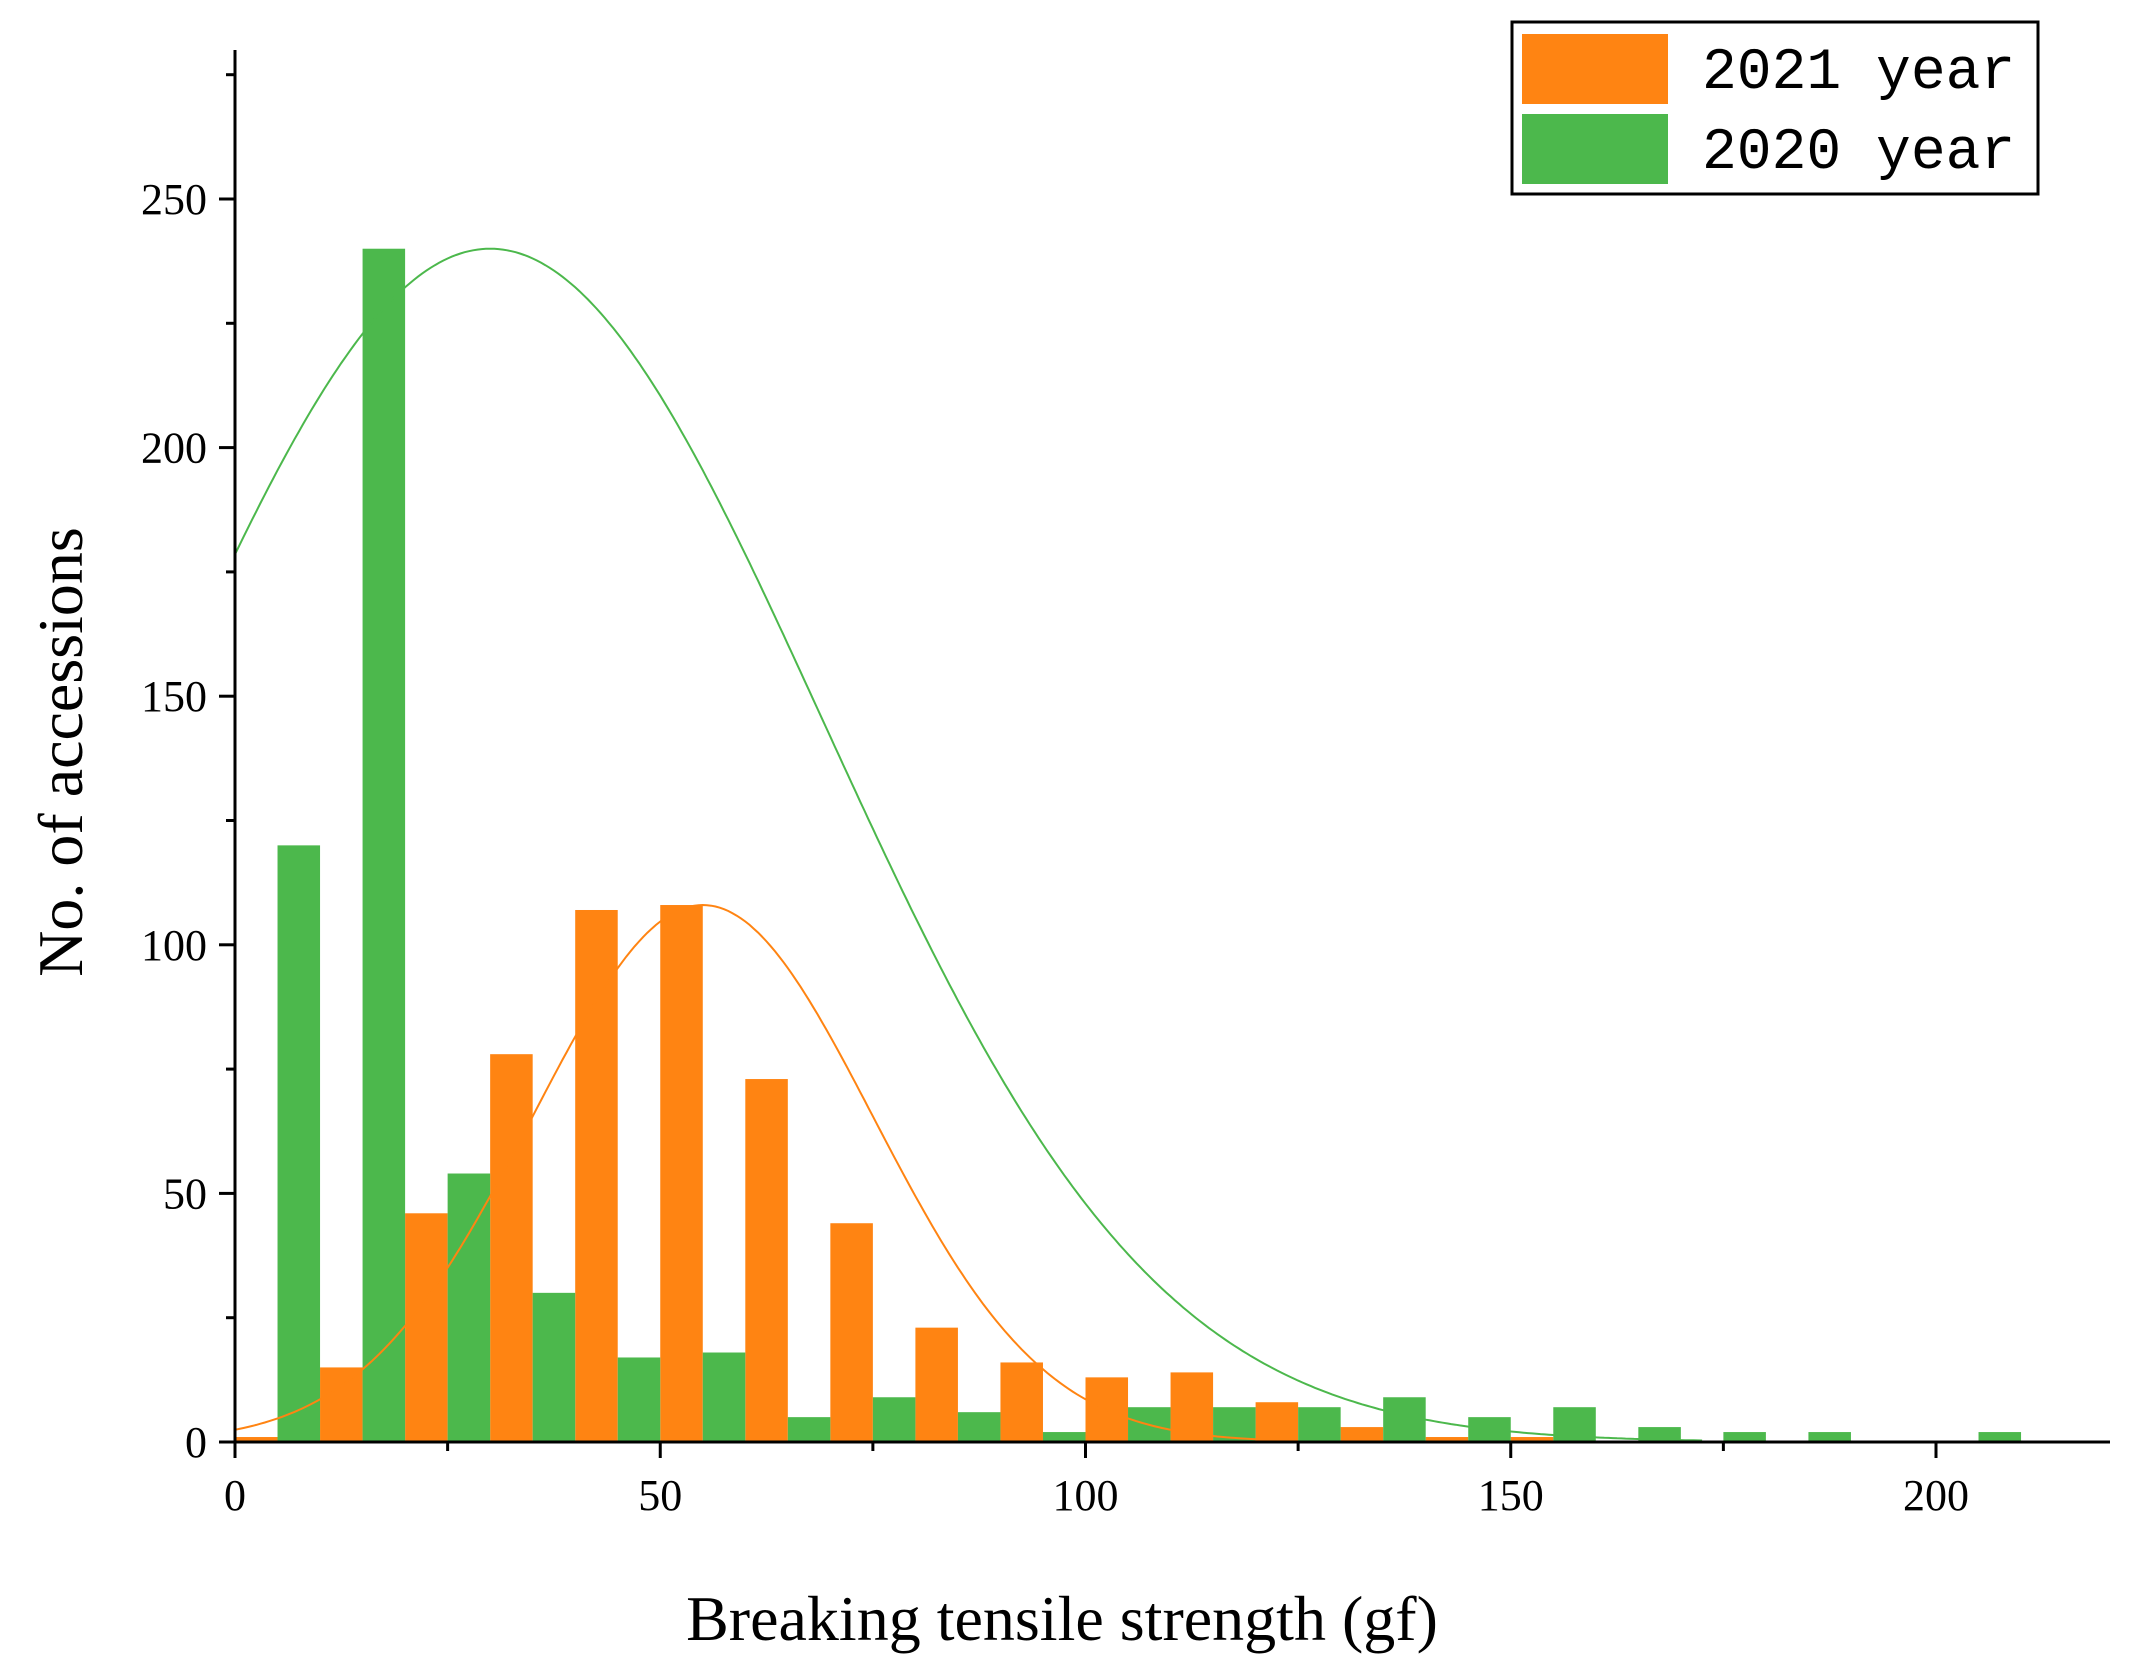 Image resolution: width=2132 pixels, height=1673 pixels. I want to click on x-tick-label: 0, so click(235, 1495).